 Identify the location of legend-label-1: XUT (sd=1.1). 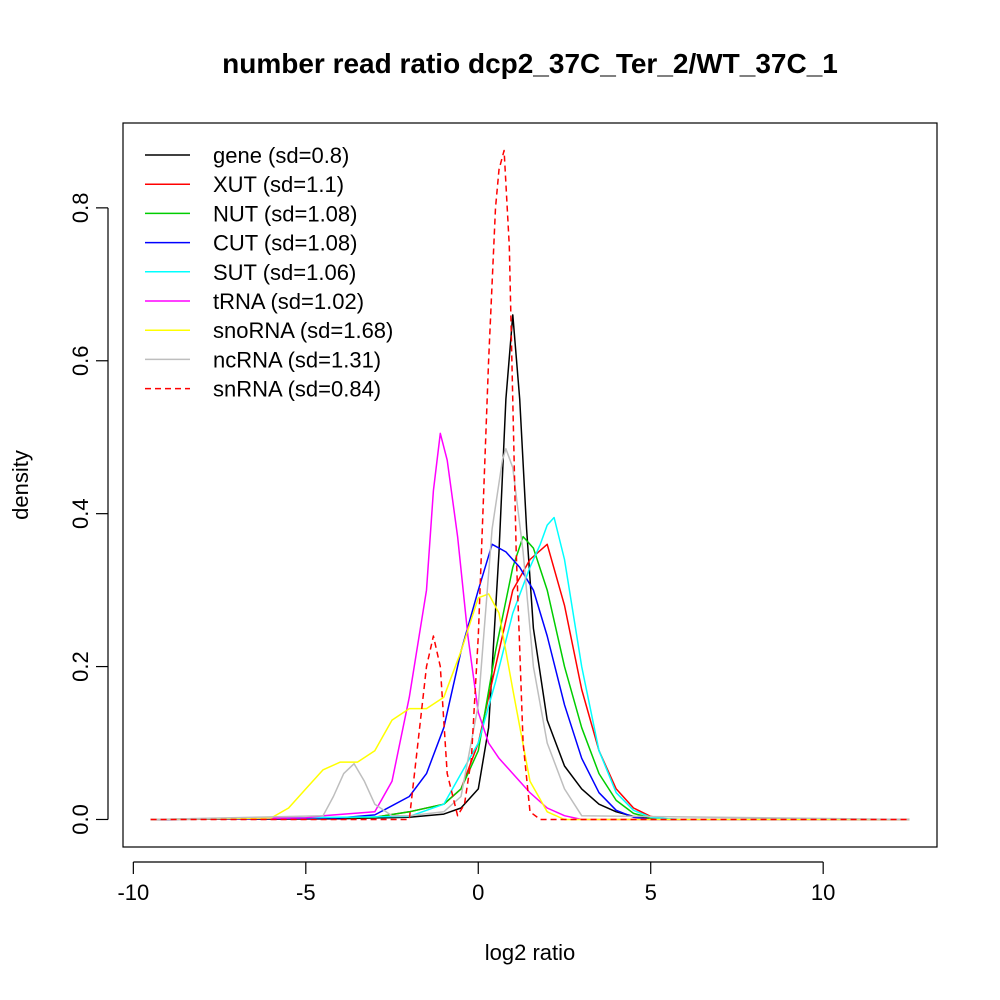
(278, 184).